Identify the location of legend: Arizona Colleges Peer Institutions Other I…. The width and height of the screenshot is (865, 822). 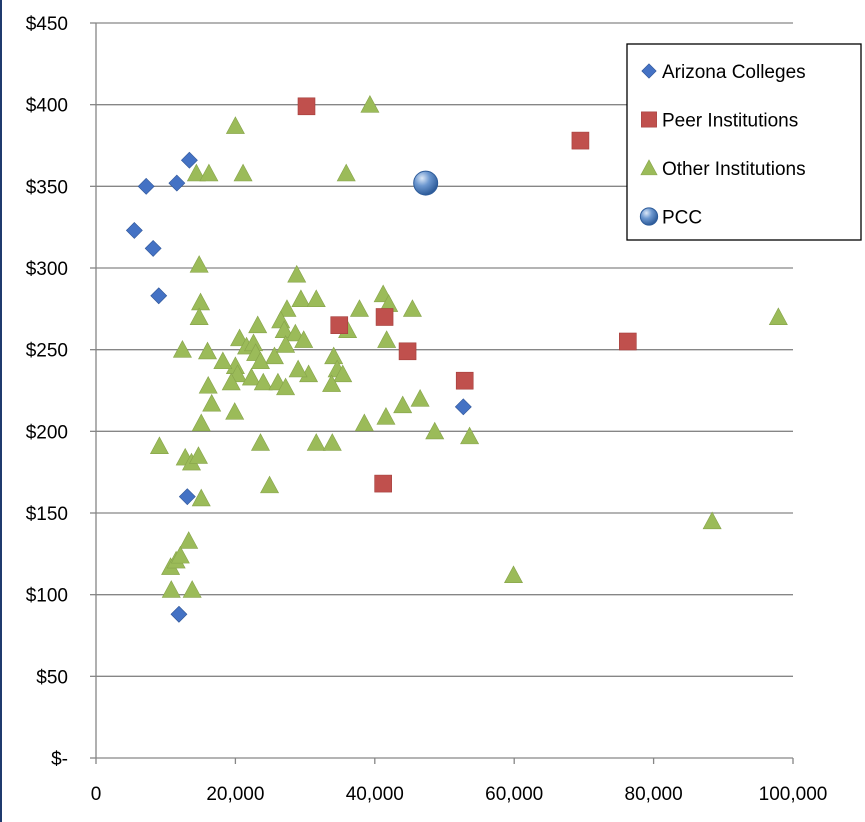
(744, 142).